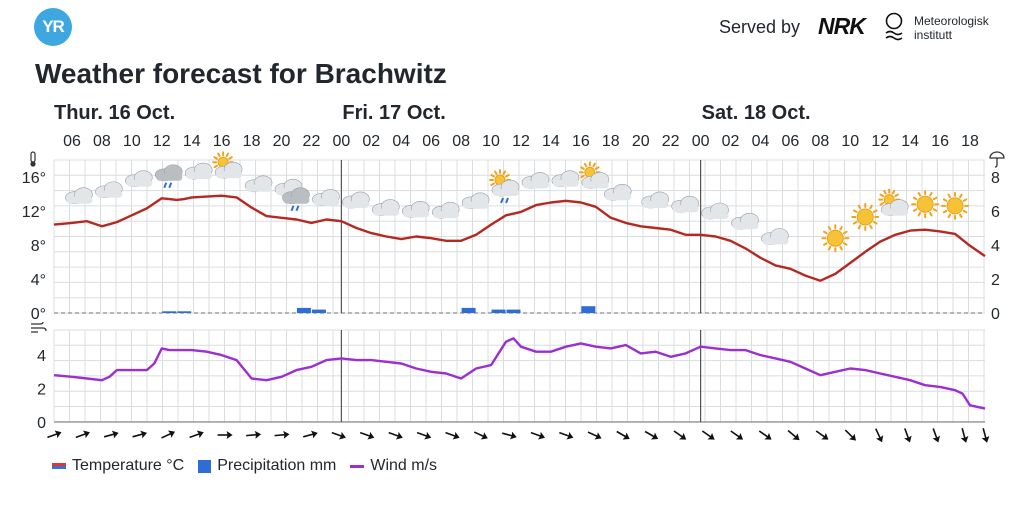  What do you see at coordinates (38, 280) in the screenshot?
I see `temperature-tick-label: 4°` at bounding box center [38, 280].